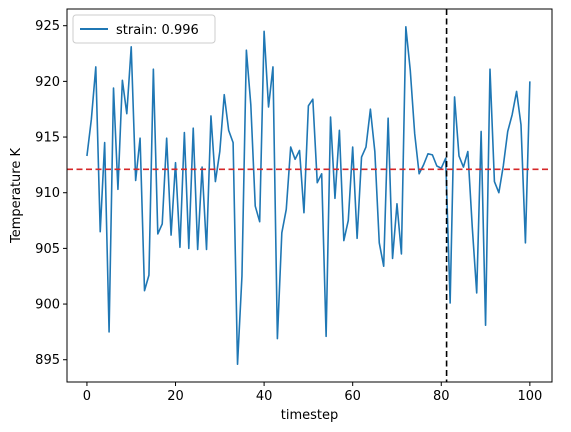 This screenshot has width=571, height=432. Describe the element at coordinates (157, 30) in the screenshot. I see `legend-label: strain: 0.996` at that location.